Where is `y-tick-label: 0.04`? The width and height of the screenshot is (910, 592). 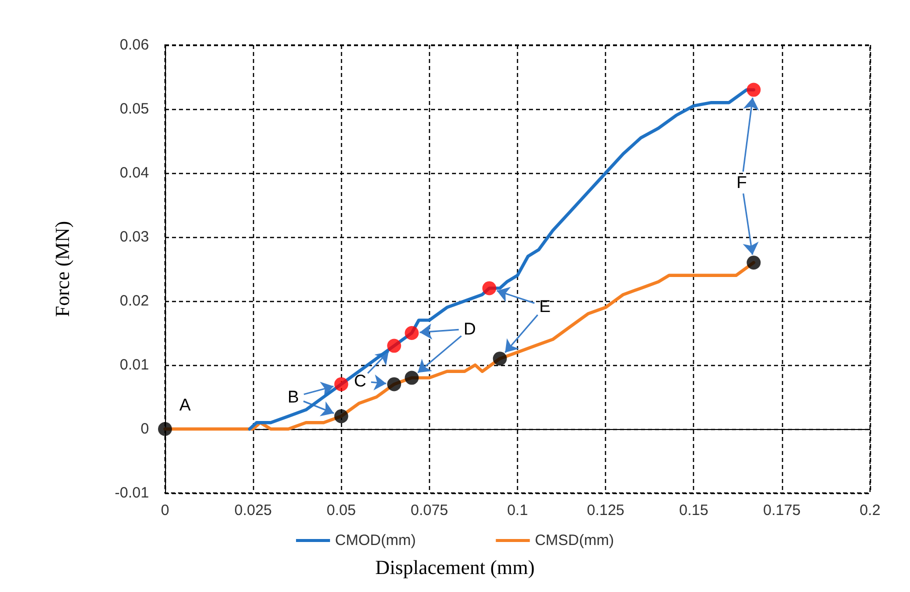 y-tick-label: 0.04 is located at coordinates (134, 173).